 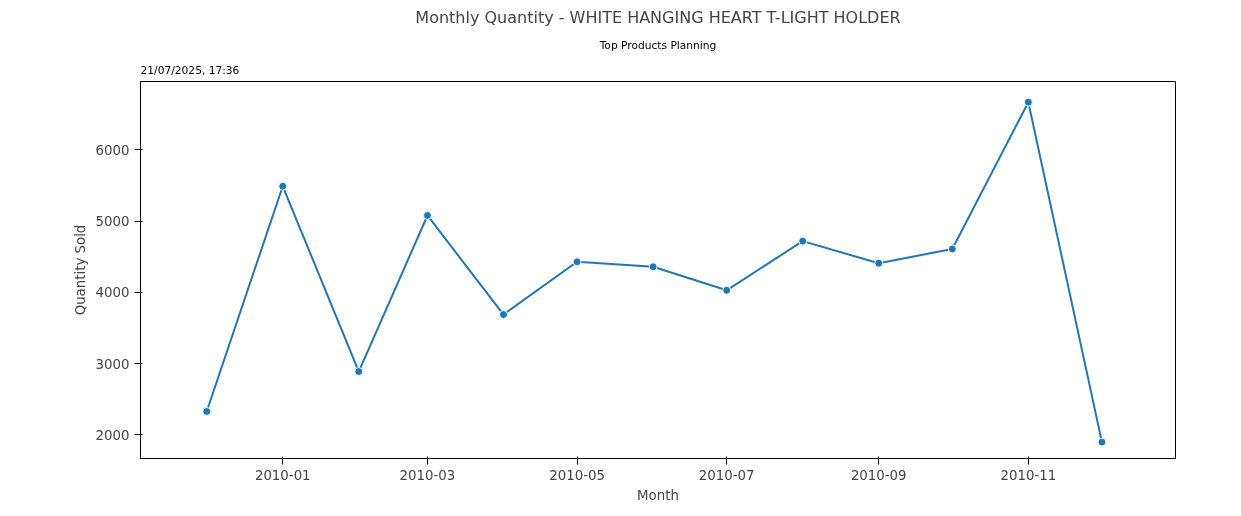 I want to click on x-axis-title: Month, so click(x=658, y=495).